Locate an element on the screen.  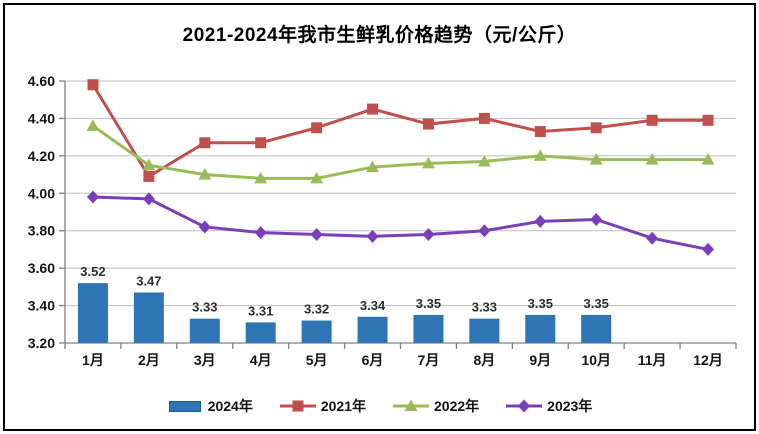
legend-label: 2022年 is located at coordinates (457, 406).